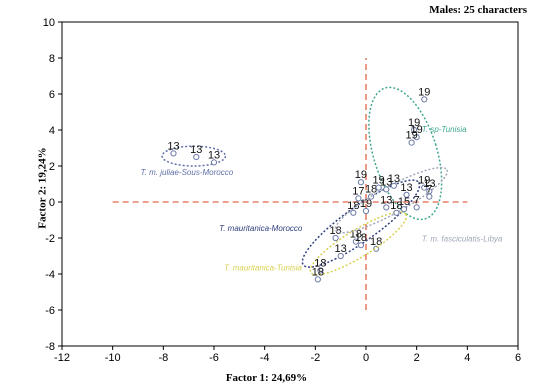 The width and height of the screenshot is (533, 388). Describe the element at coordinates (187, 172) in the screenshot. I see `group-label: T. m. juliae-Sous-Morocco` at that location.